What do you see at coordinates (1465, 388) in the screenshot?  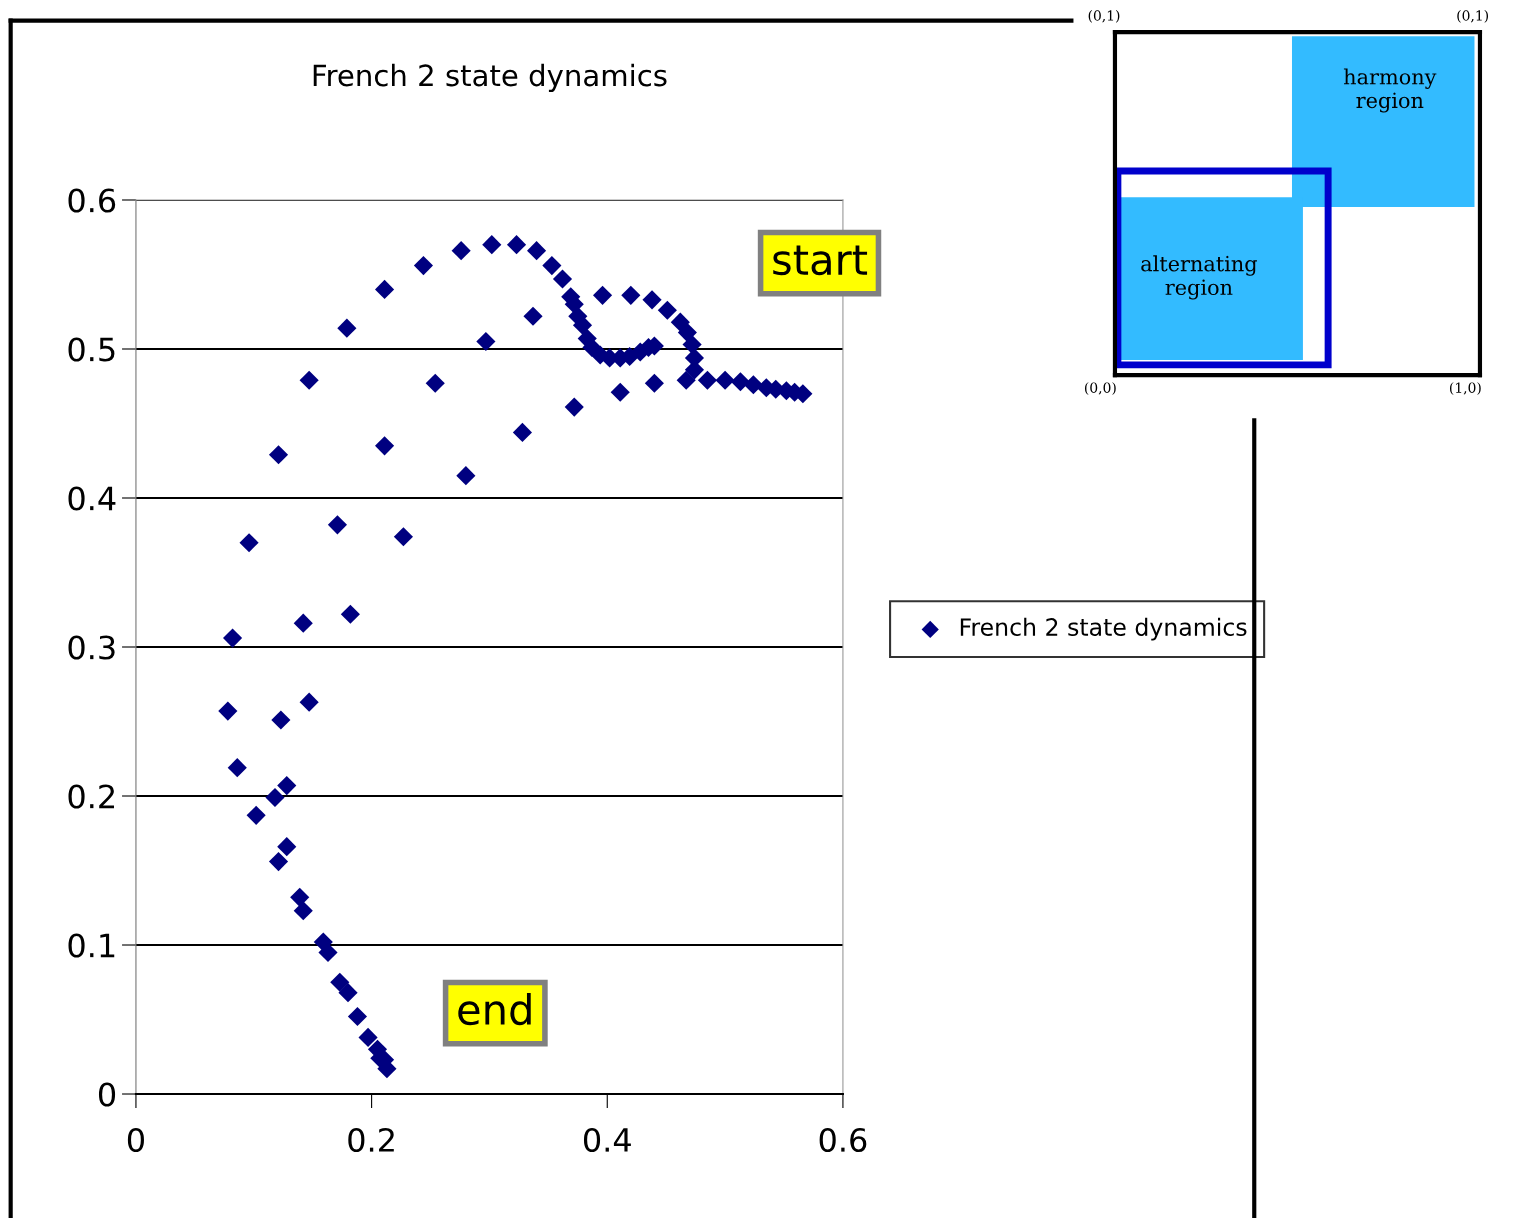 I see `text: (1,0)` at bounding box center [1465, 388].